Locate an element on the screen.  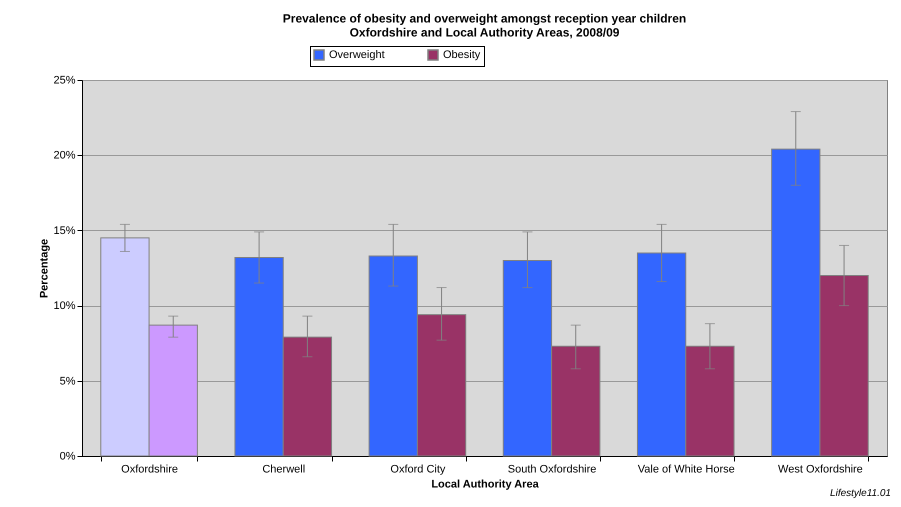
y-tick-label: 5% is located at coordinates (68, 381).